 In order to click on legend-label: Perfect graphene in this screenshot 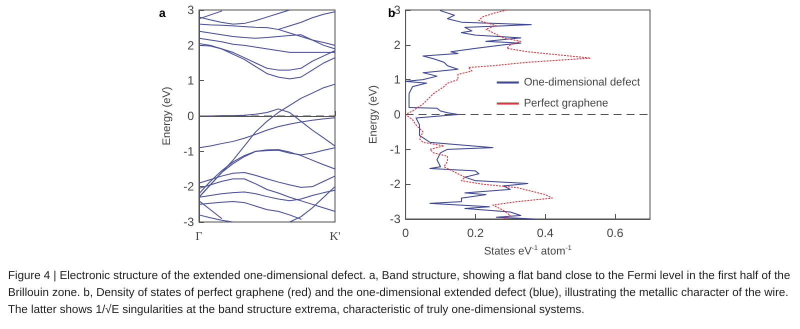, I will do `click(566, 104)`.